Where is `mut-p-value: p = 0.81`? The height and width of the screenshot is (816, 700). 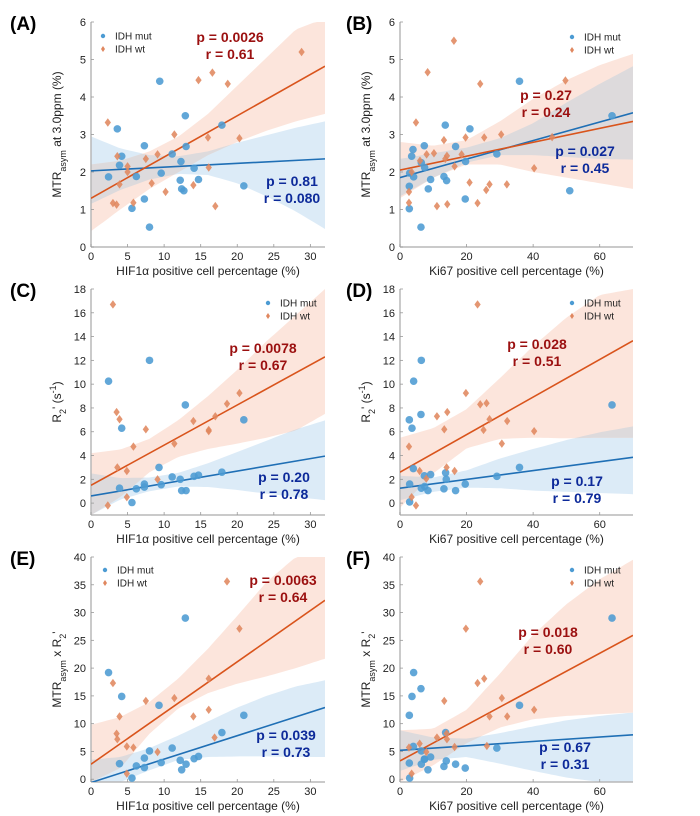 mut-p-value: p = 0.81 is located at coordinates (292, 181).